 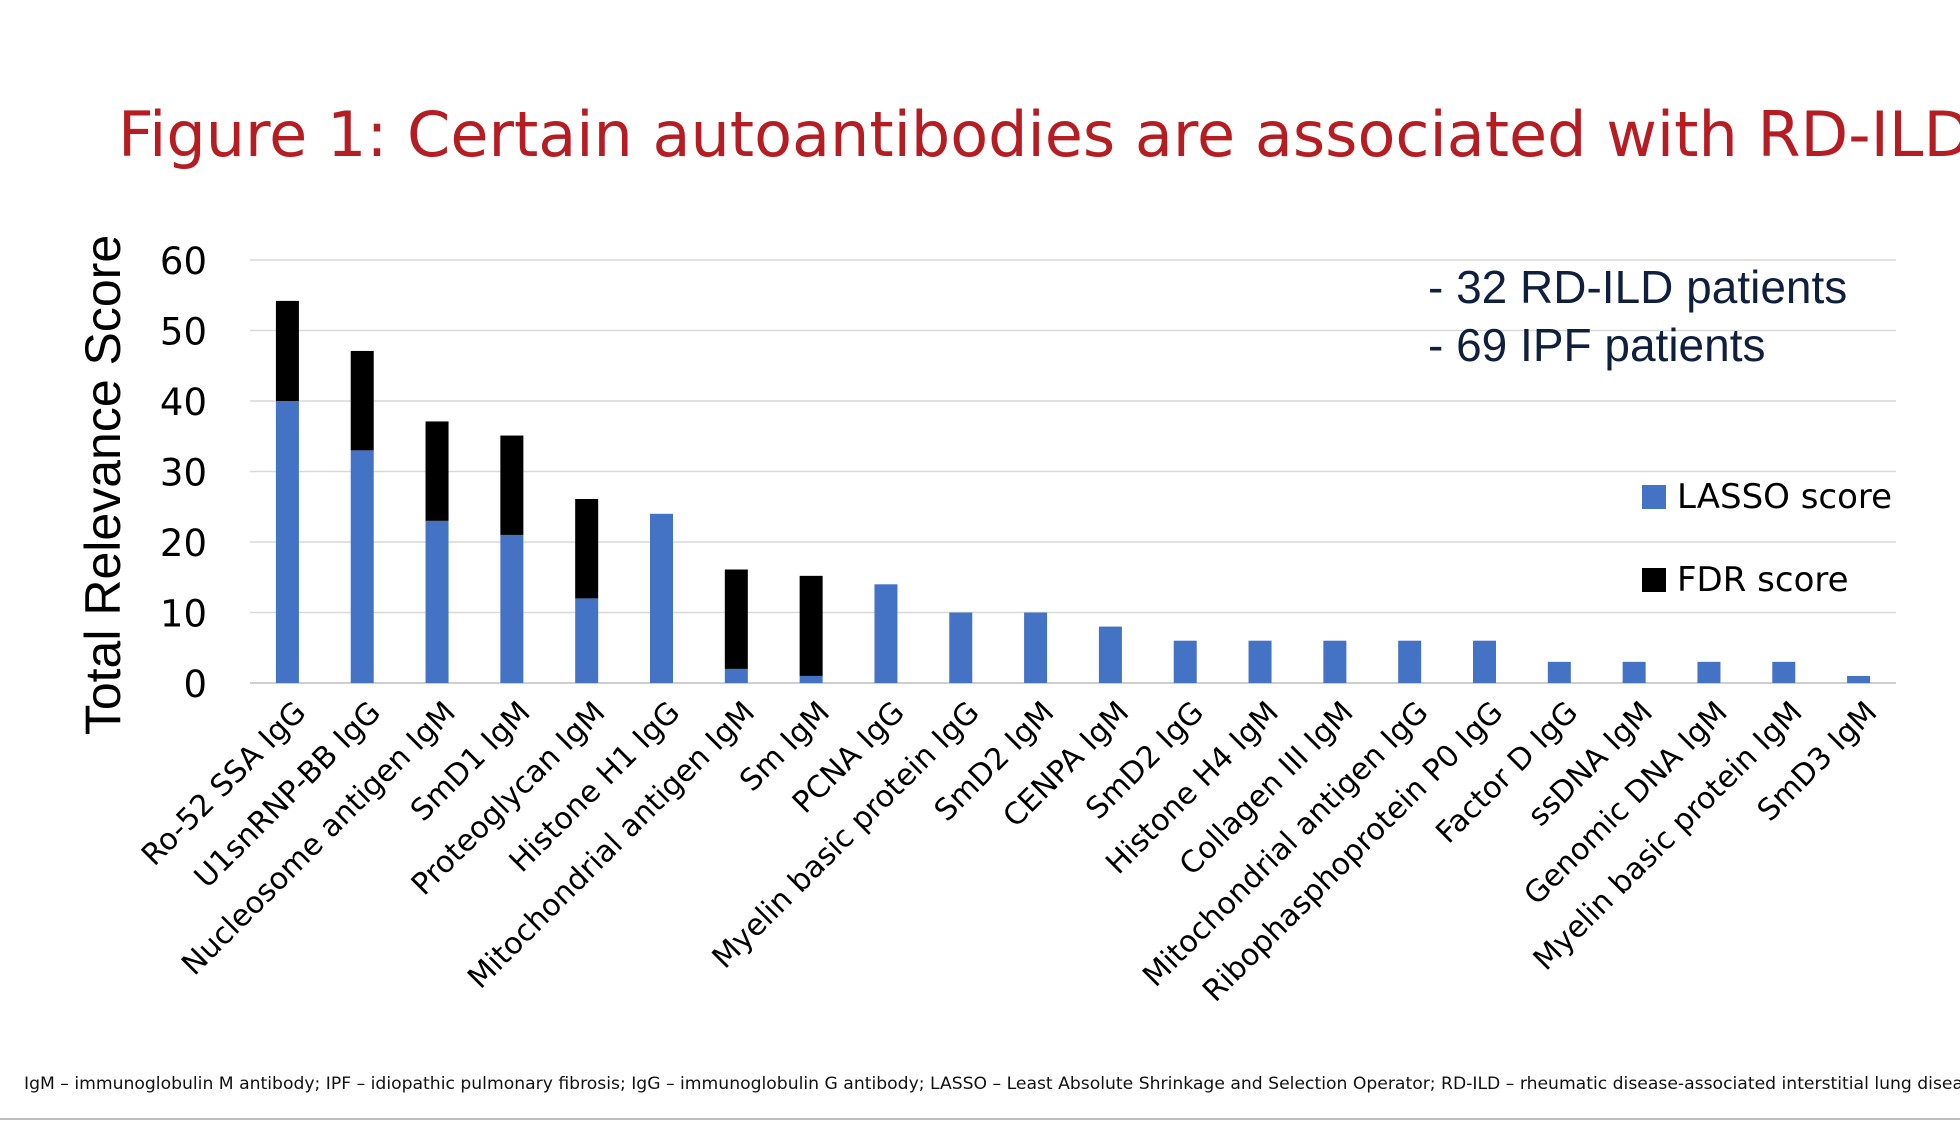 I want to click on legend-swatch-fdr, so click(x=1654, y=580).